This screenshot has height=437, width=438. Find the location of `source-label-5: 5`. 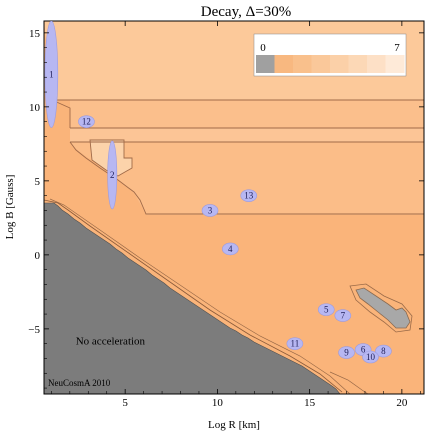

source-label-5: 5 is located at coordinates (326, 310).